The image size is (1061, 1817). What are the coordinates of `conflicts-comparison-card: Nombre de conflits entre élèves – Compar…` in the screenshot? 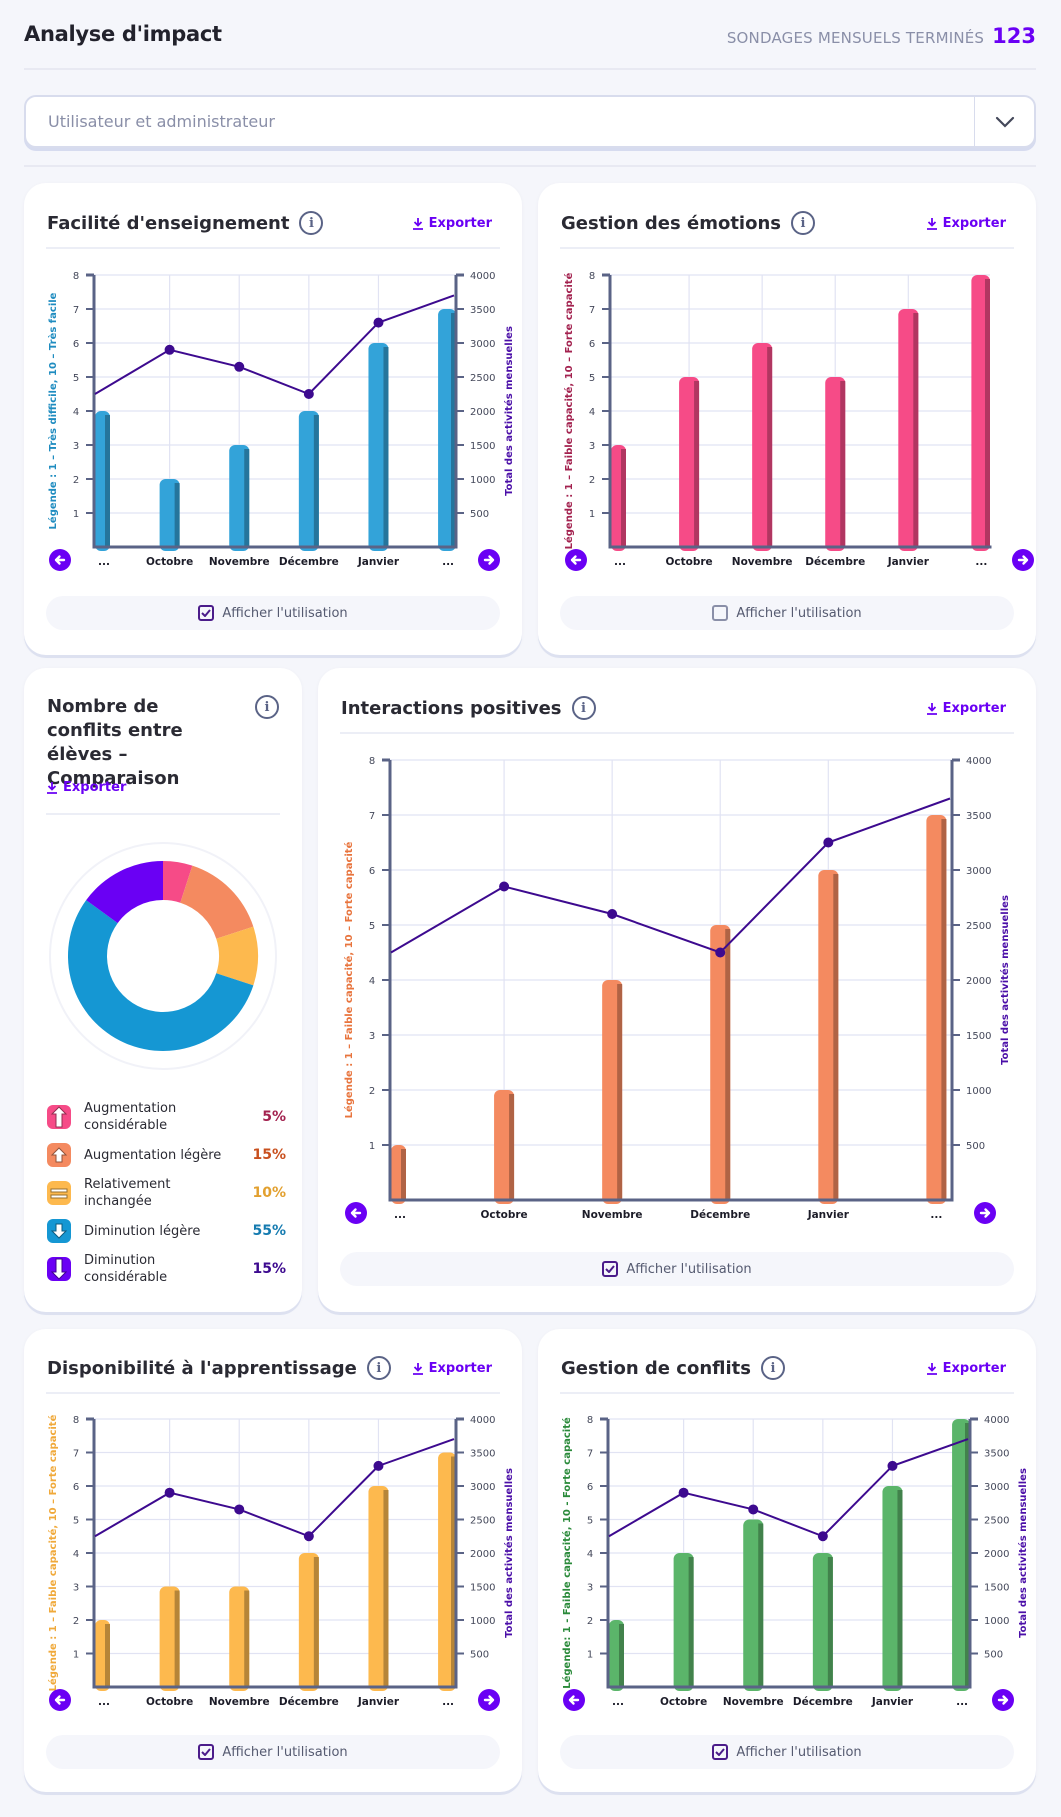 It's located at (163, 990).